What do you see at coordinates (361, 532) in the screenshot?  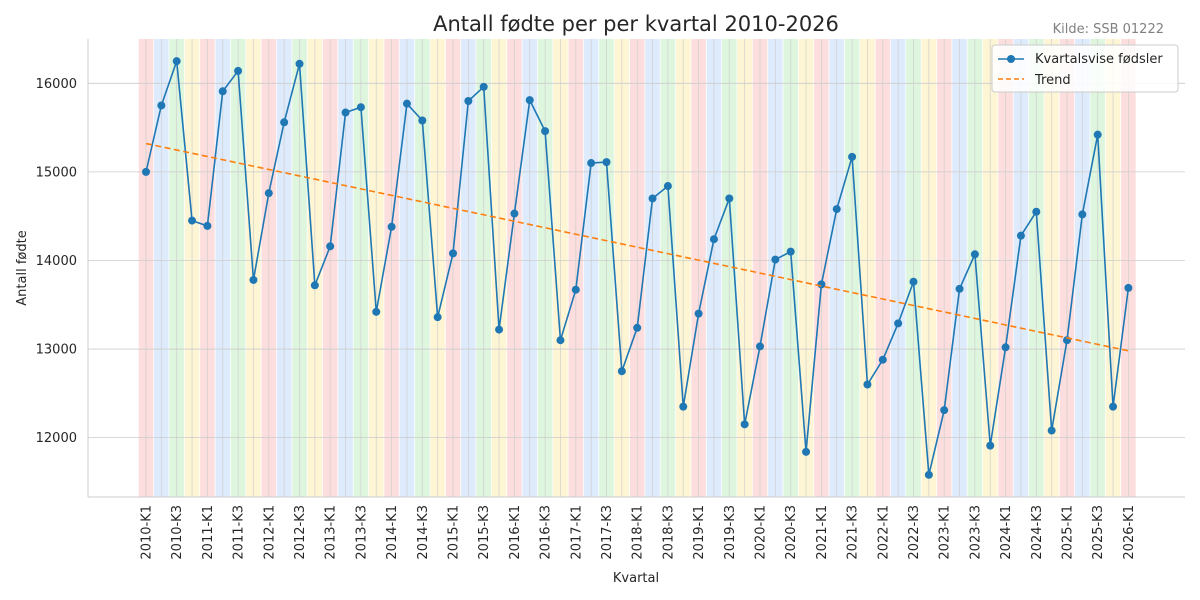 I see `x-tick-label: 2013-K3` at bounding box center [361, 532].